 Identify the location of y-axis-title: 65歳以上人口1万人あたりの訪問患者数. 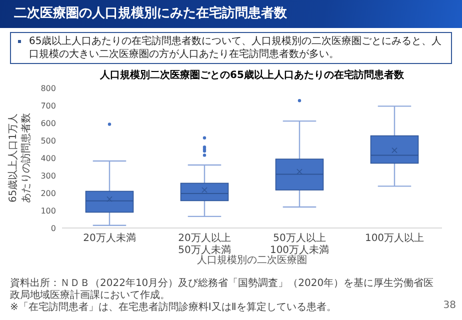
(19, 158).